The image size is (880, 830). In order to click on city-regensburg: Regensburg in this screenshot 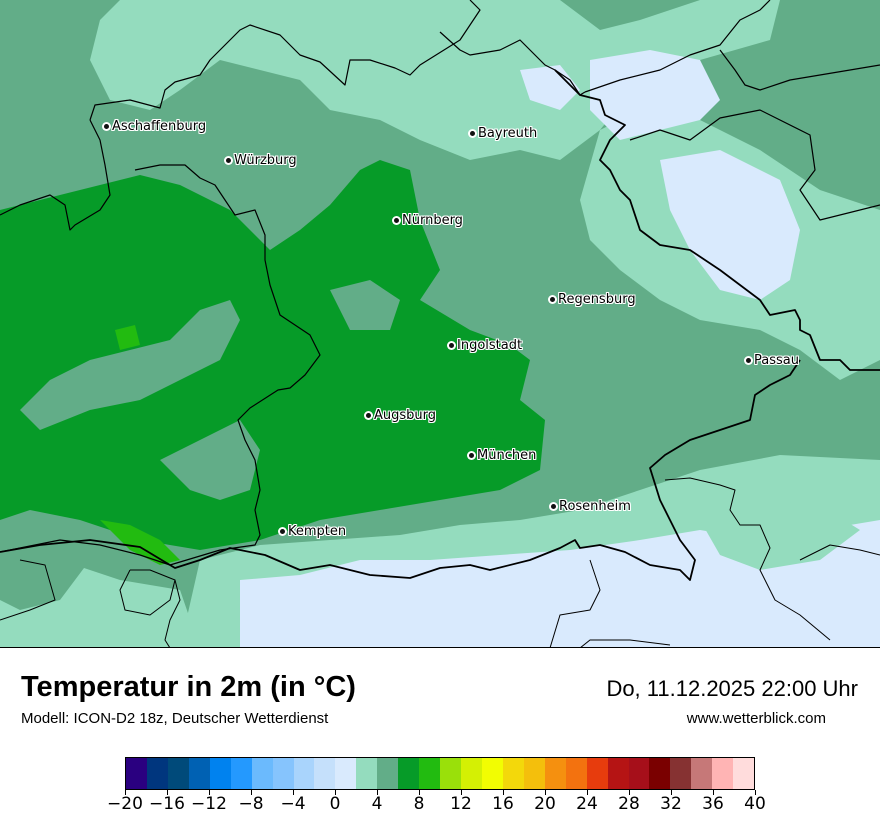, I will do `click(593, 299)`.